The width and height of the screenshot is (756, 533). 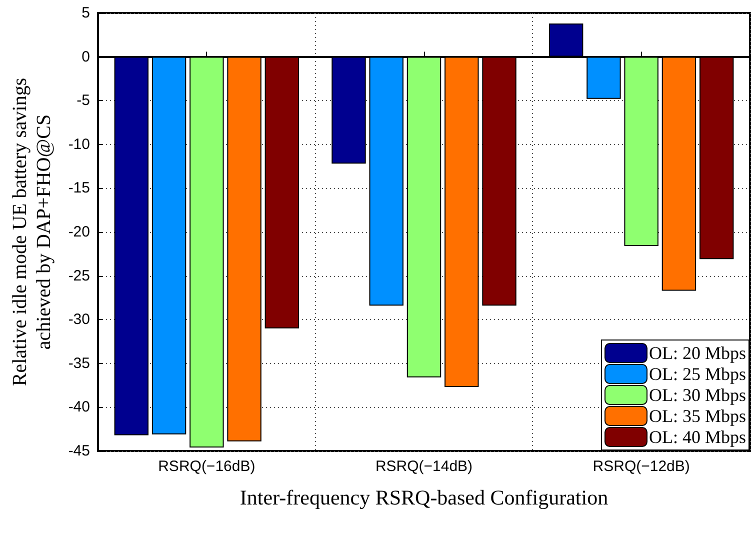 I want to click on x-tick-label: RSRQ(−12dB), so click(x=641, y=466).